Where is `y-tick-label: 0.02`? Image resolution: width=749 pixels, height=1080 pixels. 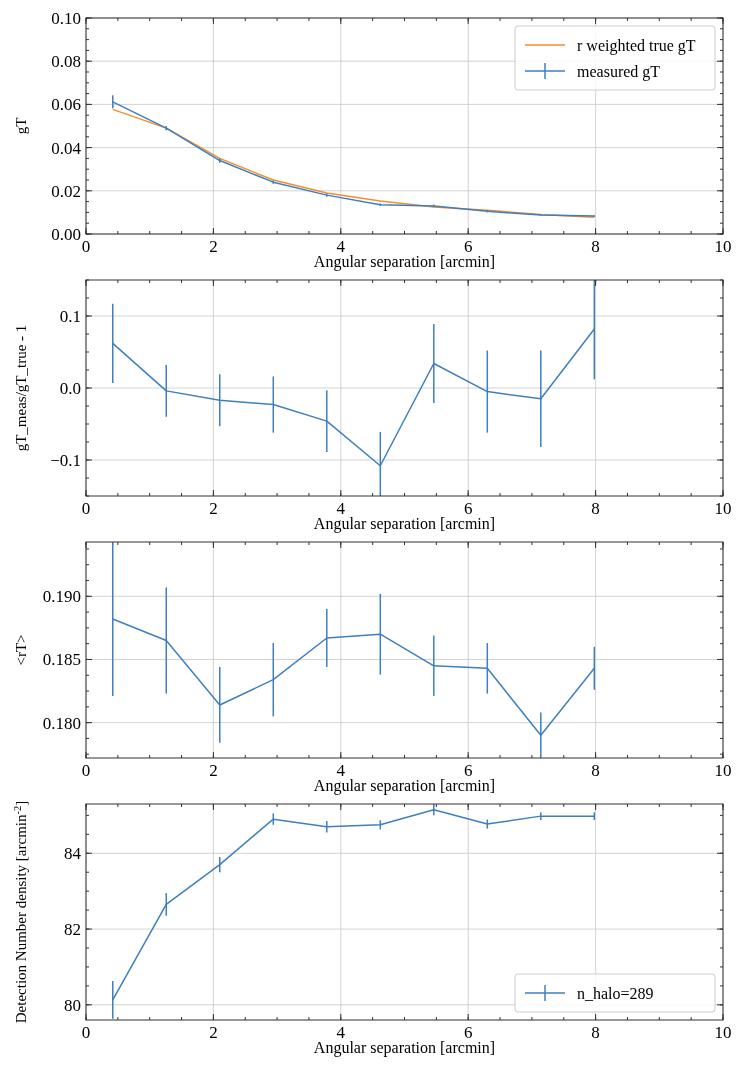
y-tick-label: 0.02 is located at coordinates (66, 191).